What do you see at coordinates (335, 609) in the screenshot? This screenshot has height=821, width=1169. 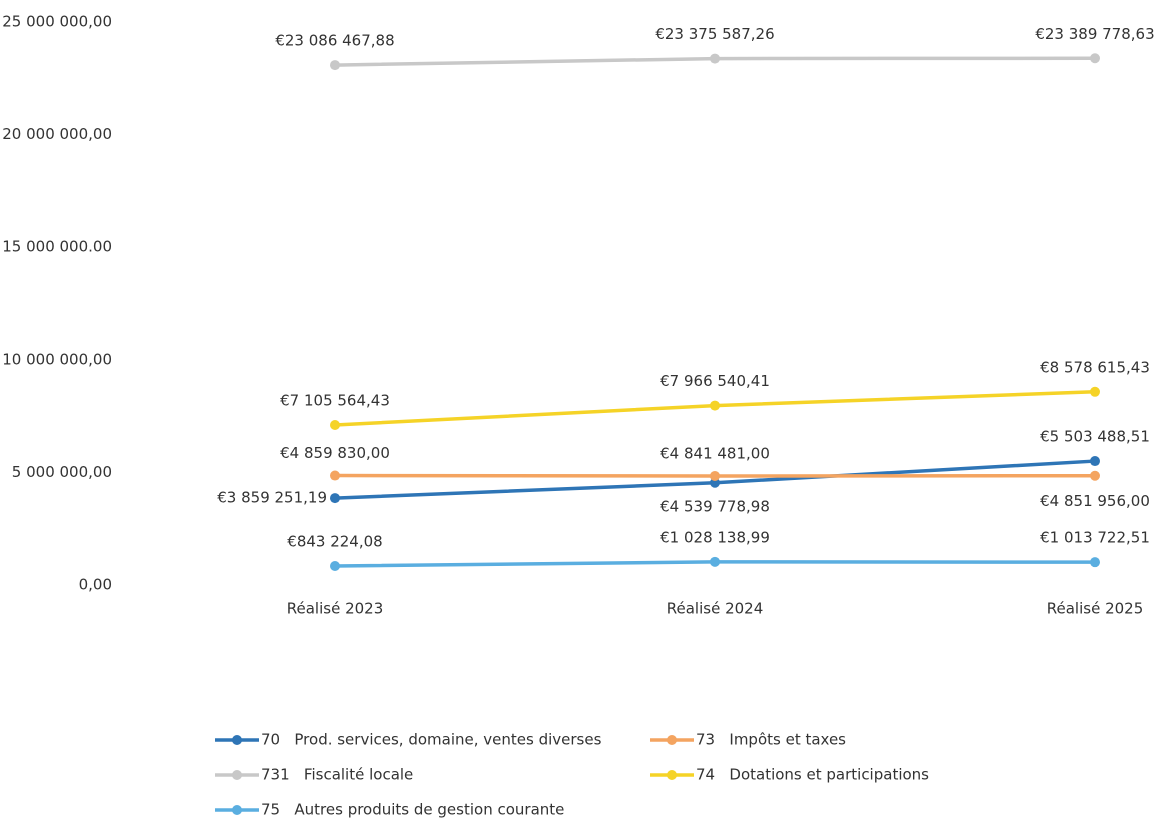 I see `x-tick-label: Réalisé 2023` at bounding box center [335, 609].